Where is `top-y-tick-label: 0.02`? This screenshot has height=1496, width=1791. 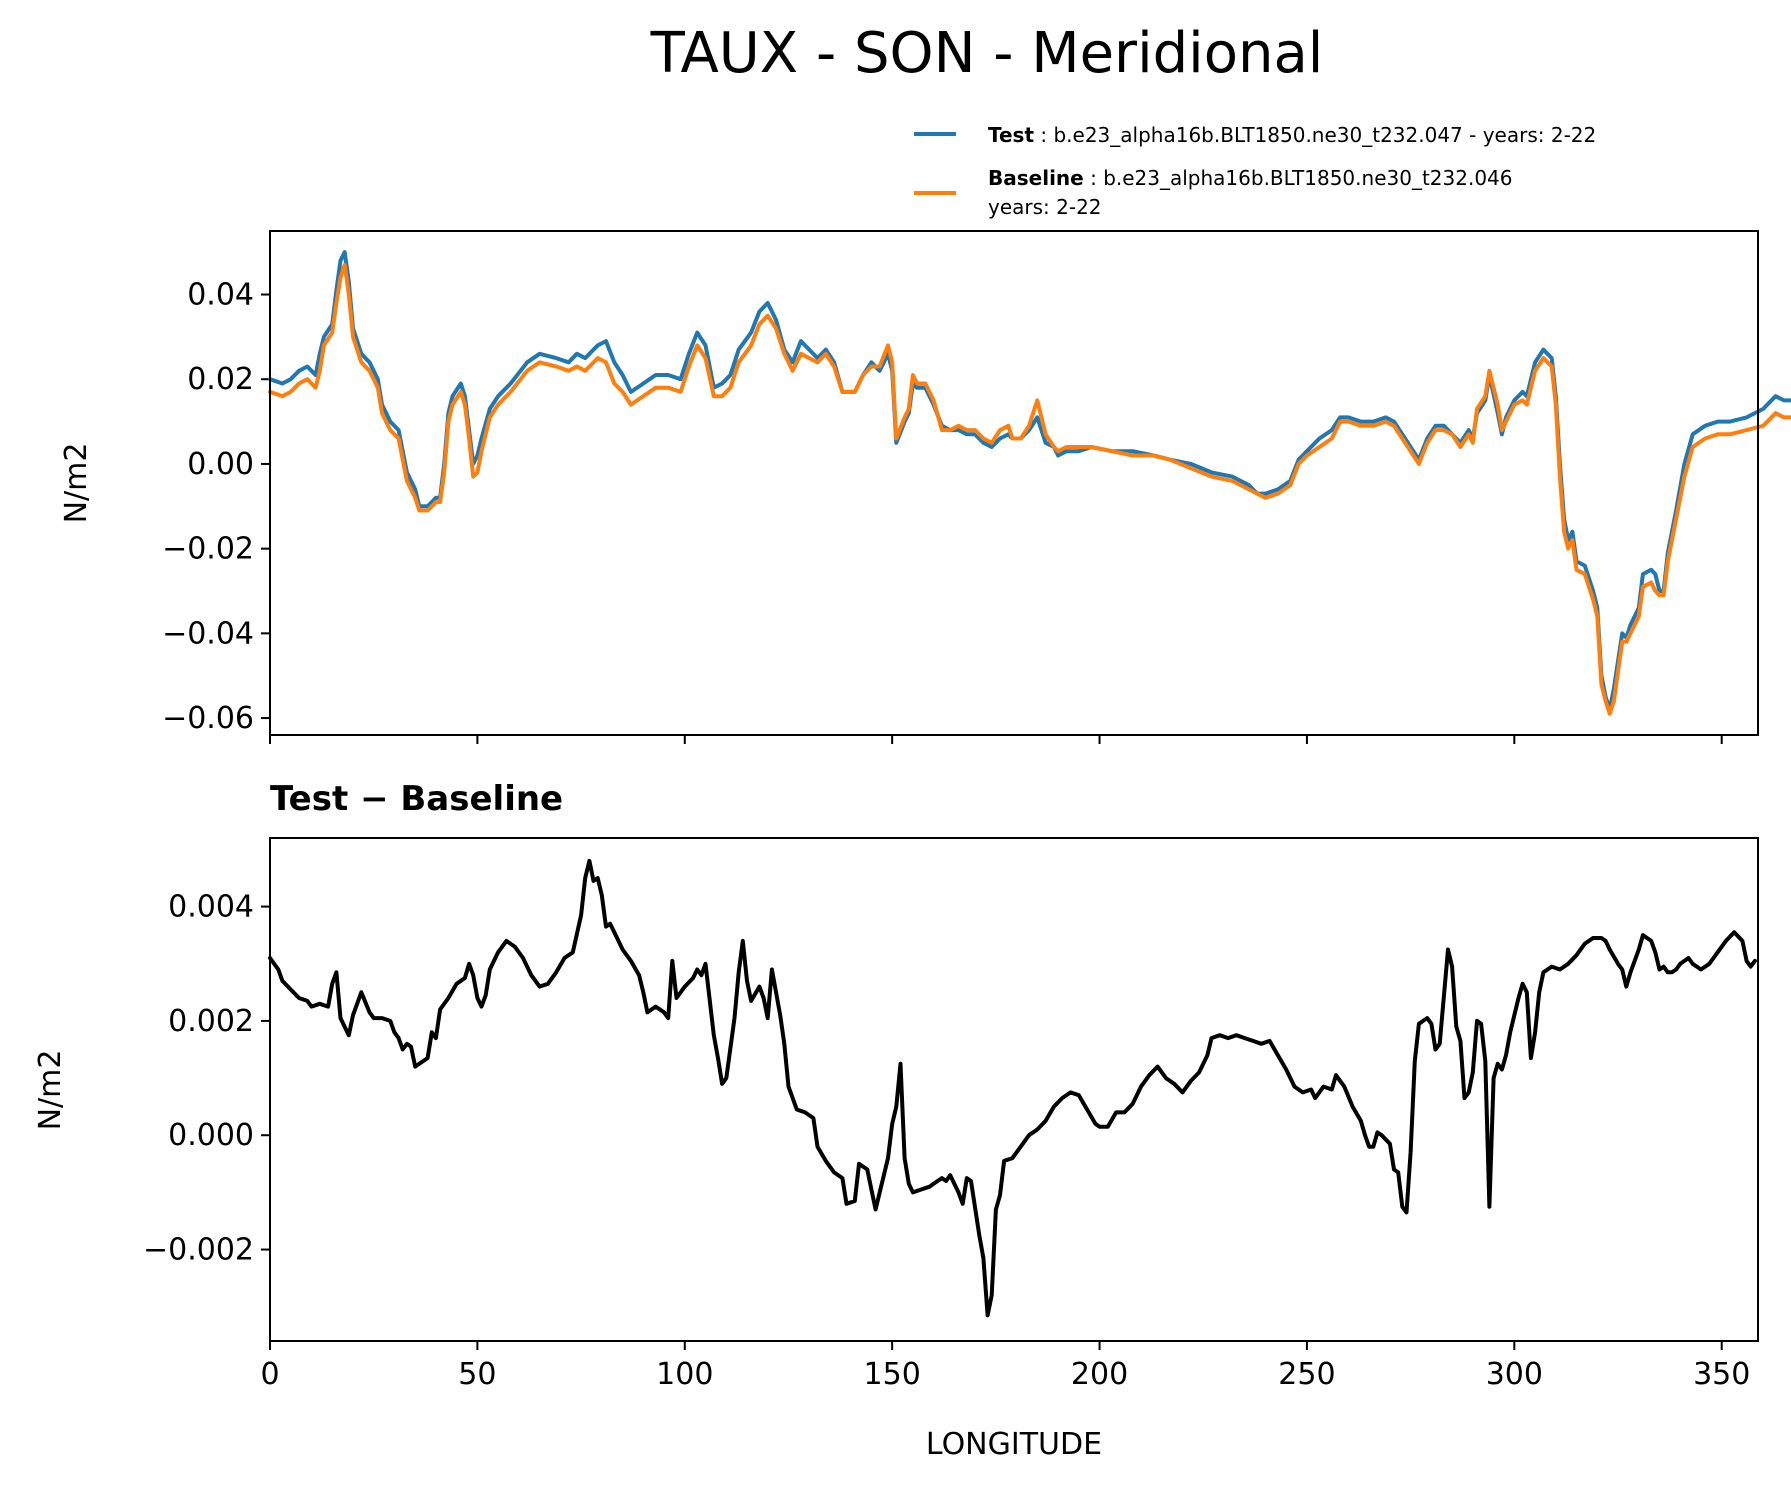 top-y-tick-label: 0.02 is located at coordinates (220, 379).